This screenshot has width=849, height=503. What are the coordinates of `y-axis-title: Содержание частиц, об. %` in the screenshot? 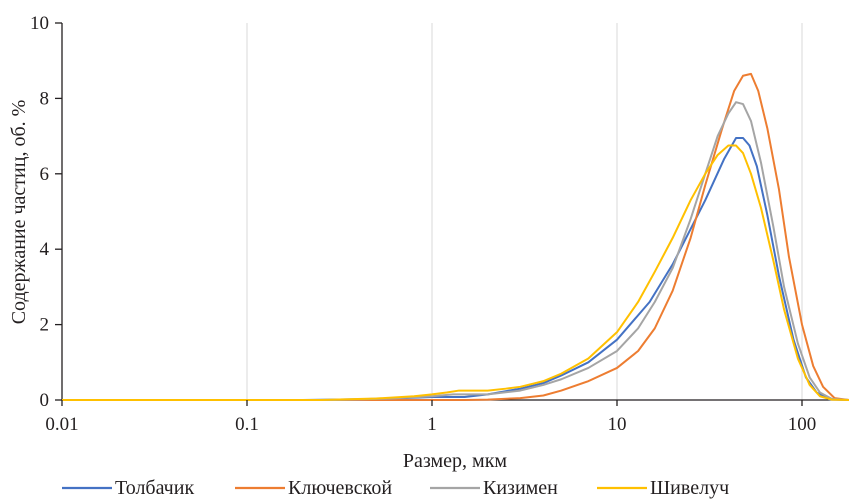 It's located at (19, 212).